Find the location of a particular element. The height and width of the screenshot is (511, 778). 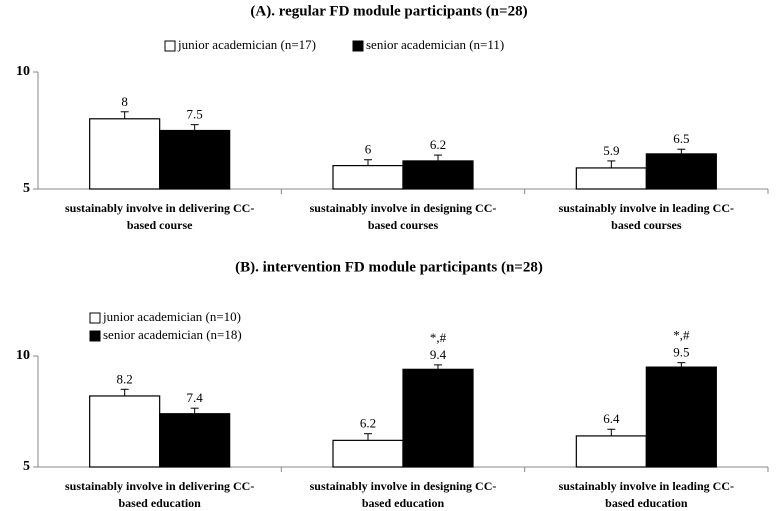

value-label: 6.4 is located at coordinates (611, 418).